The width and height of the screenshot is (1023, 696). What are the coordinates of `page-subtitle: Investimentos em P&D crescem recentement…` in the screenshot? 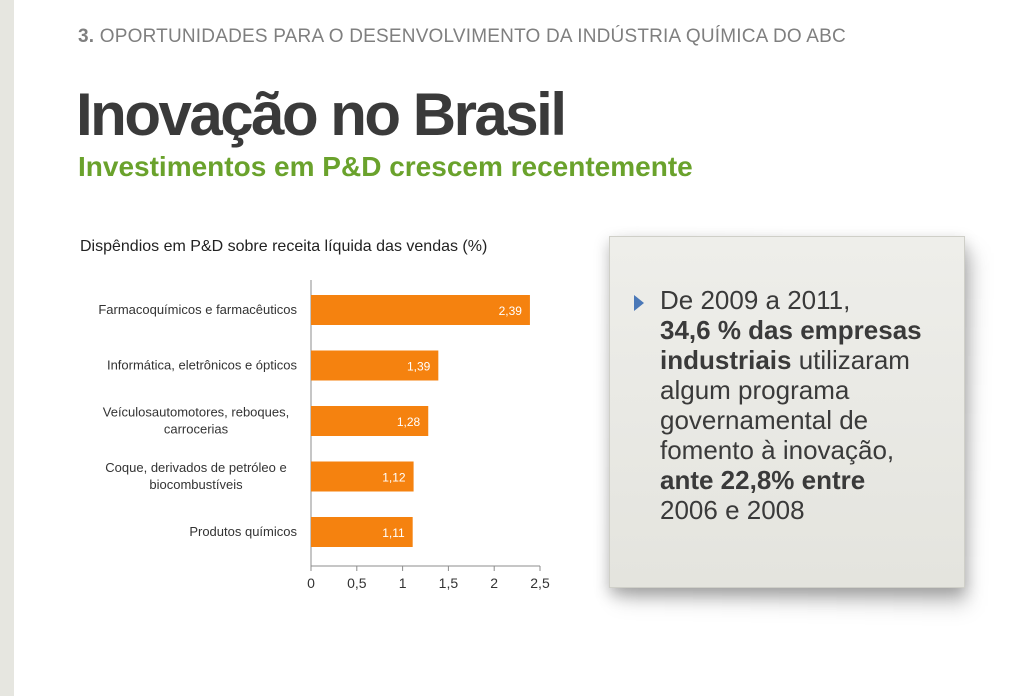 It's located at (385, 166).